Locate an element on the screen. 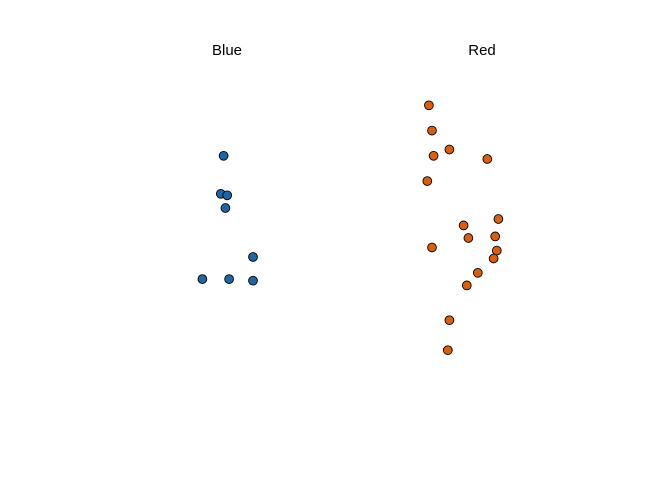  panel-blue: Blue is located at coordinates (227, 164).